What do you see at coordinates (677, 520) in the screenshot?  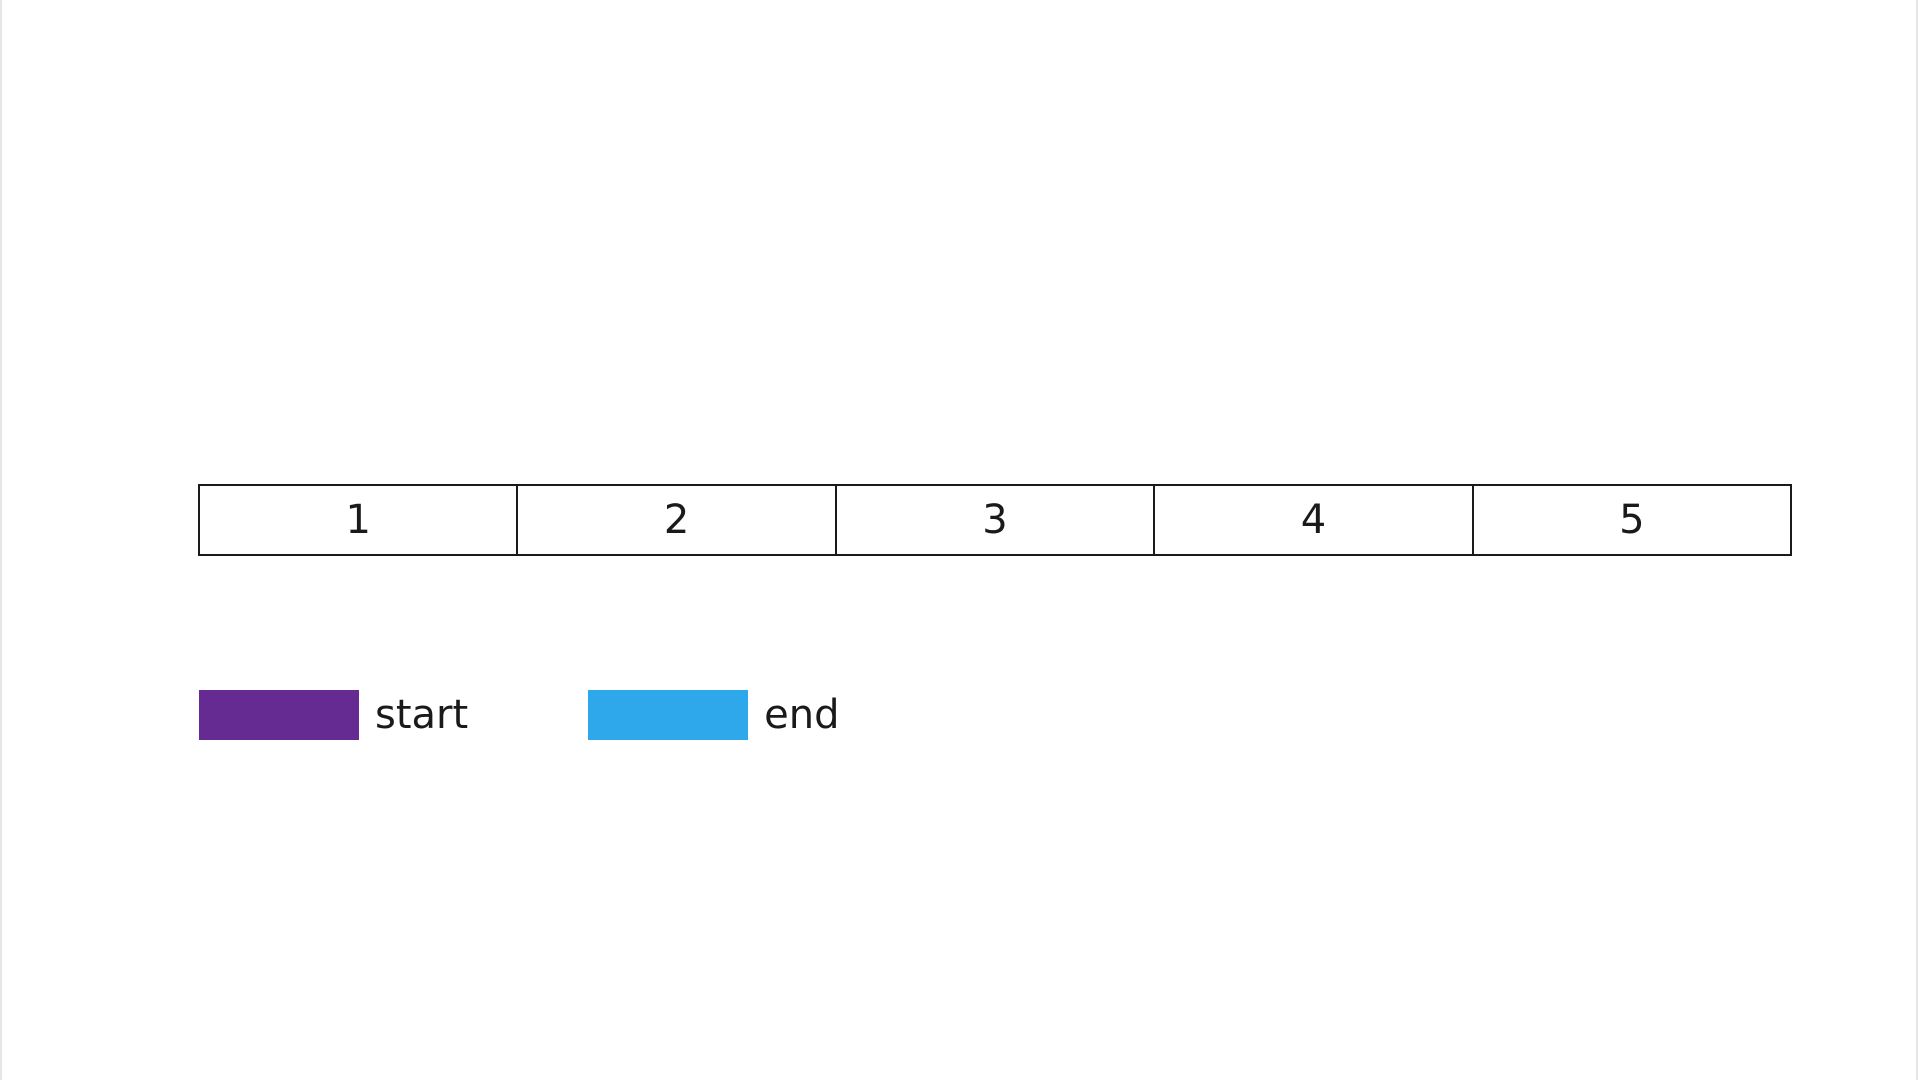 I see `cell-2: 2` at bounding box center [677, 520].